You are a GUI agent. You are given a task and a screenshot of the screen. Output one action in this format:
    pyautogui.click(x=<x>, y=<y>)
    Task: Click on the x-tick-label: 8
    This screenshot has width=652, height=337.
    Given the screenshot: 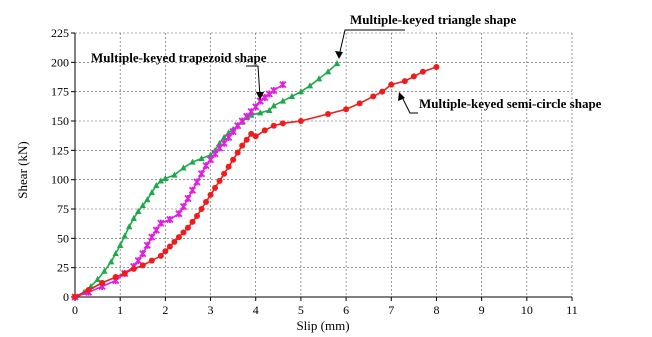 What is the action you would take?
    pyautogui.click(x=436, y=310)
    